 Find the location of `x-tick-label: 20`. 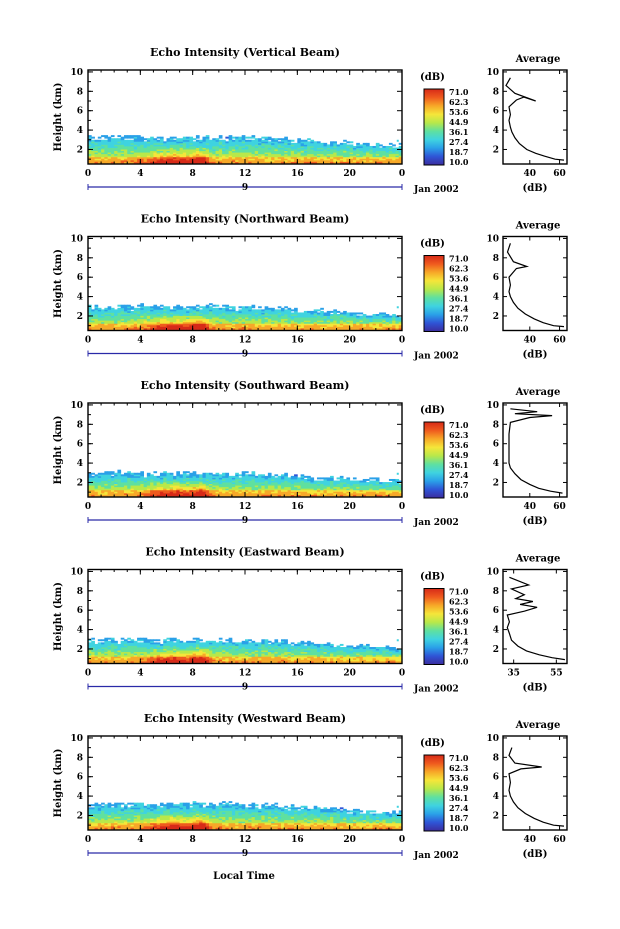

x-tick-label: 20 is located at coordinates (349, 174).